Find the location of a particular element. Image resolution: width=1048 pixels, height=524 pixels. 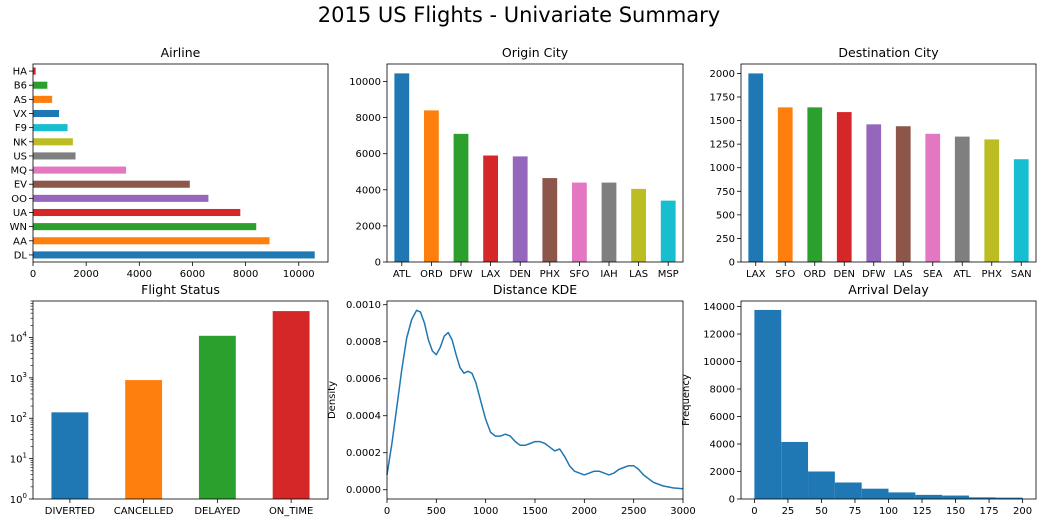

x-tick-label: 1000 is located at coordinates (485, 511).